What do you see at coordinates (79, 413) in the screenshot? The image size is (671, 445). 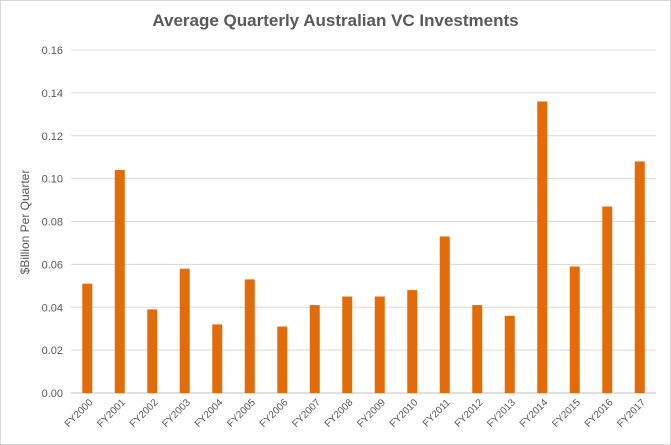 I see `x-tick-label: FY2000` at bounding box center [79, 413].